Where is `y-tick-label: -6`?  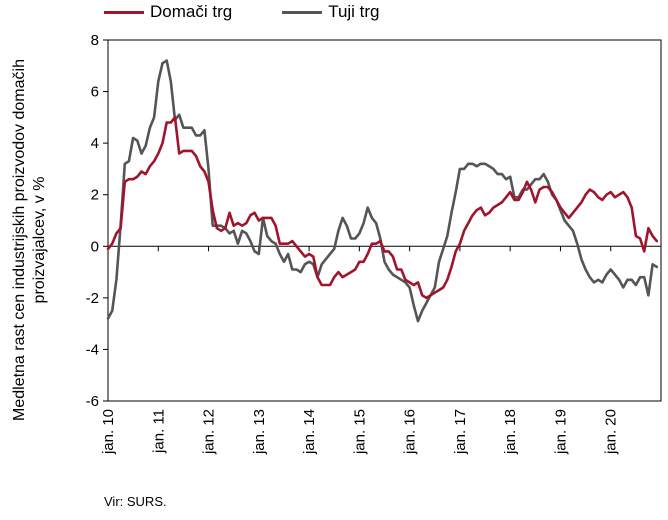
y-tick-label: -6 is located at coordinates (92, 401).